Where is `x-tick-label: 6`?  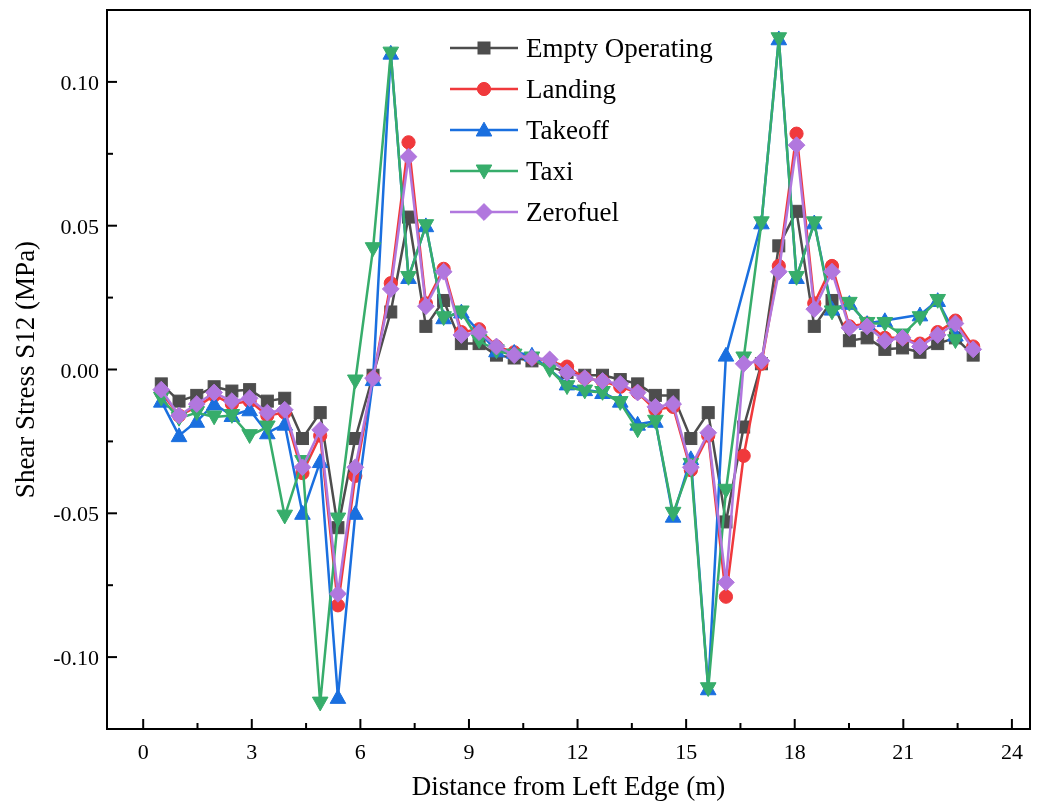 x-tick-label: 6 is located at coordinates (360, 751).